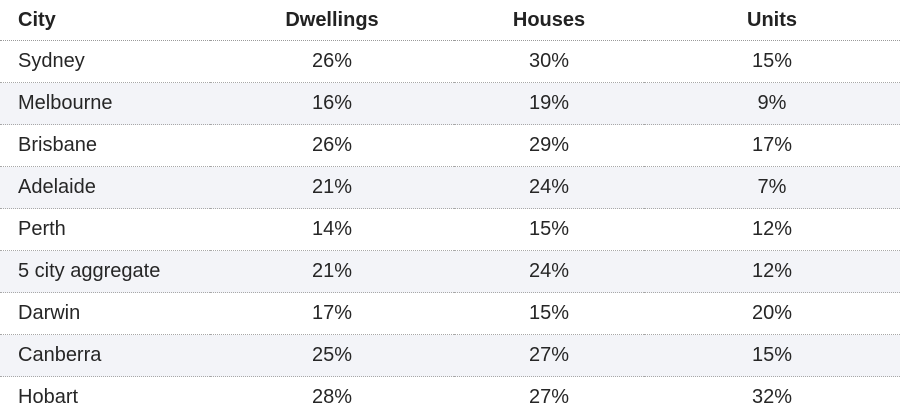  I want to click on table-row: Hobart 28% 27% 32%, so click(450, 397).